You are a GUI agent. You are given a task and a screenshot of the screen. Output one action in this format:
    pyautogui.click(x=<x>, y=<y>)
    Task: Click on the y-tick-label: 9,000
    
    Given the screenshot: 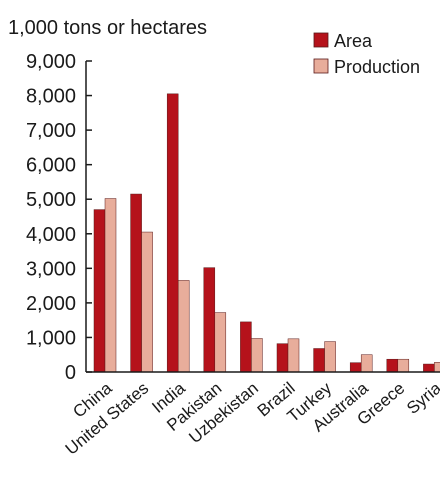 What is the action you would take?
    pyautogui.click(x=51, y=62)
    